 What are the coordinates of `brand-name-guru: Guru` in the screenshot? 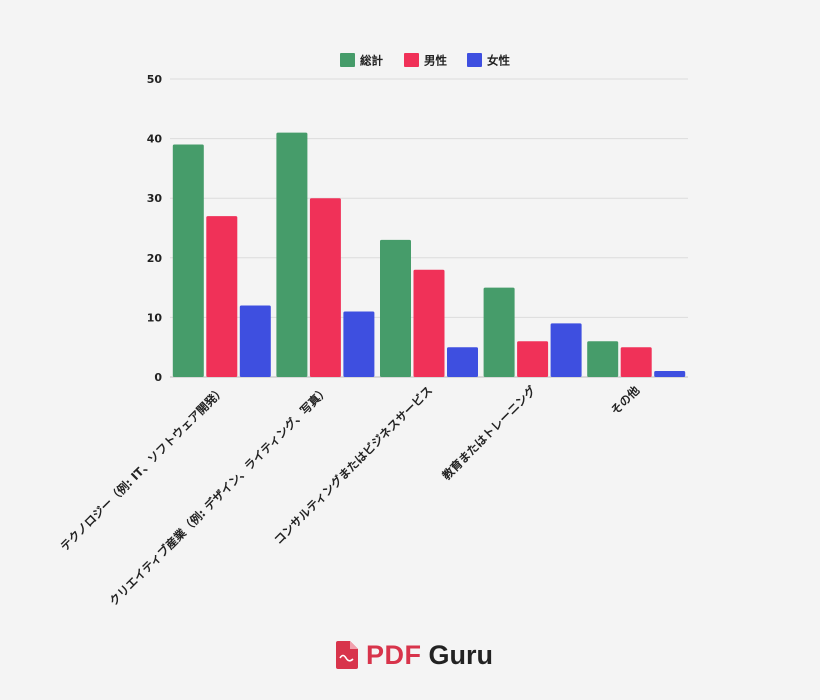 It's located at (461, 654).